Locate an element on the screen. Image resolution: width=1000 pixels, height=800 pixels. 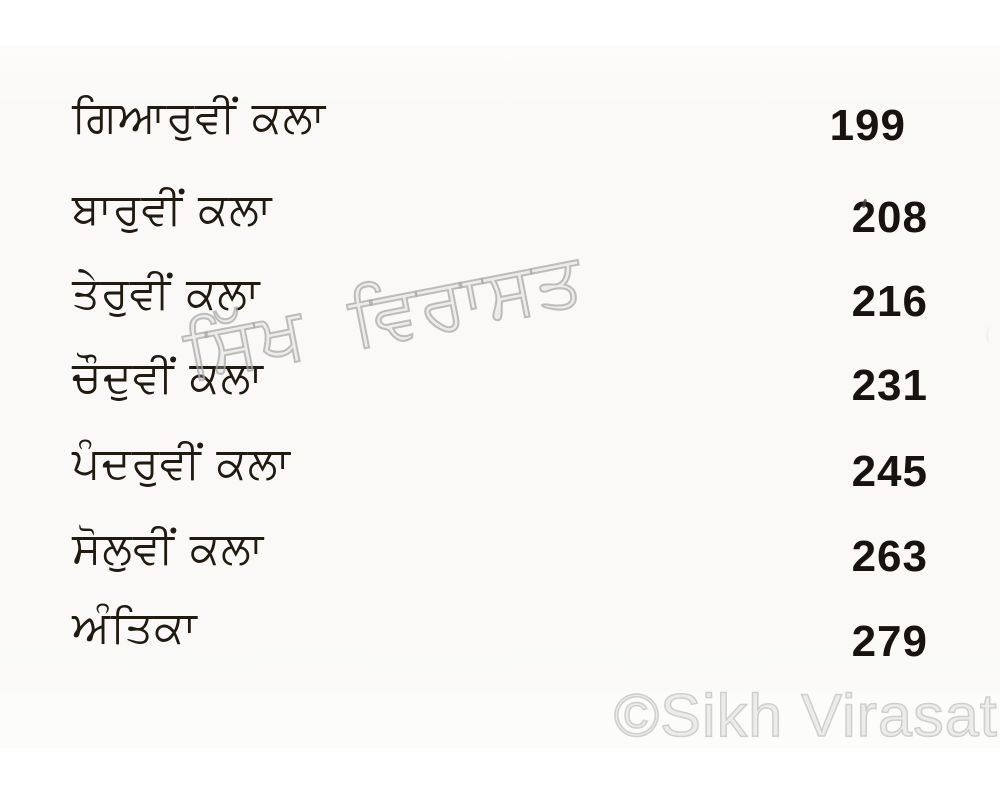
toc-entry: ਬਾਰੁਵੀਂ ਕਲਾ 208 is located at coordinates (500, 210).